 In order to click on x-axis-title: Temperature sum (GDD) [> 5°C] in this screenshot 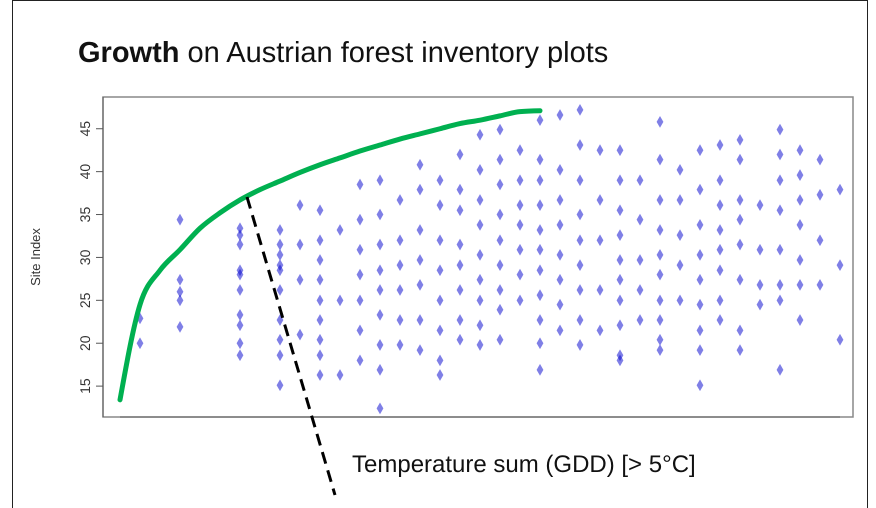, I will do `click(524, 464)`.